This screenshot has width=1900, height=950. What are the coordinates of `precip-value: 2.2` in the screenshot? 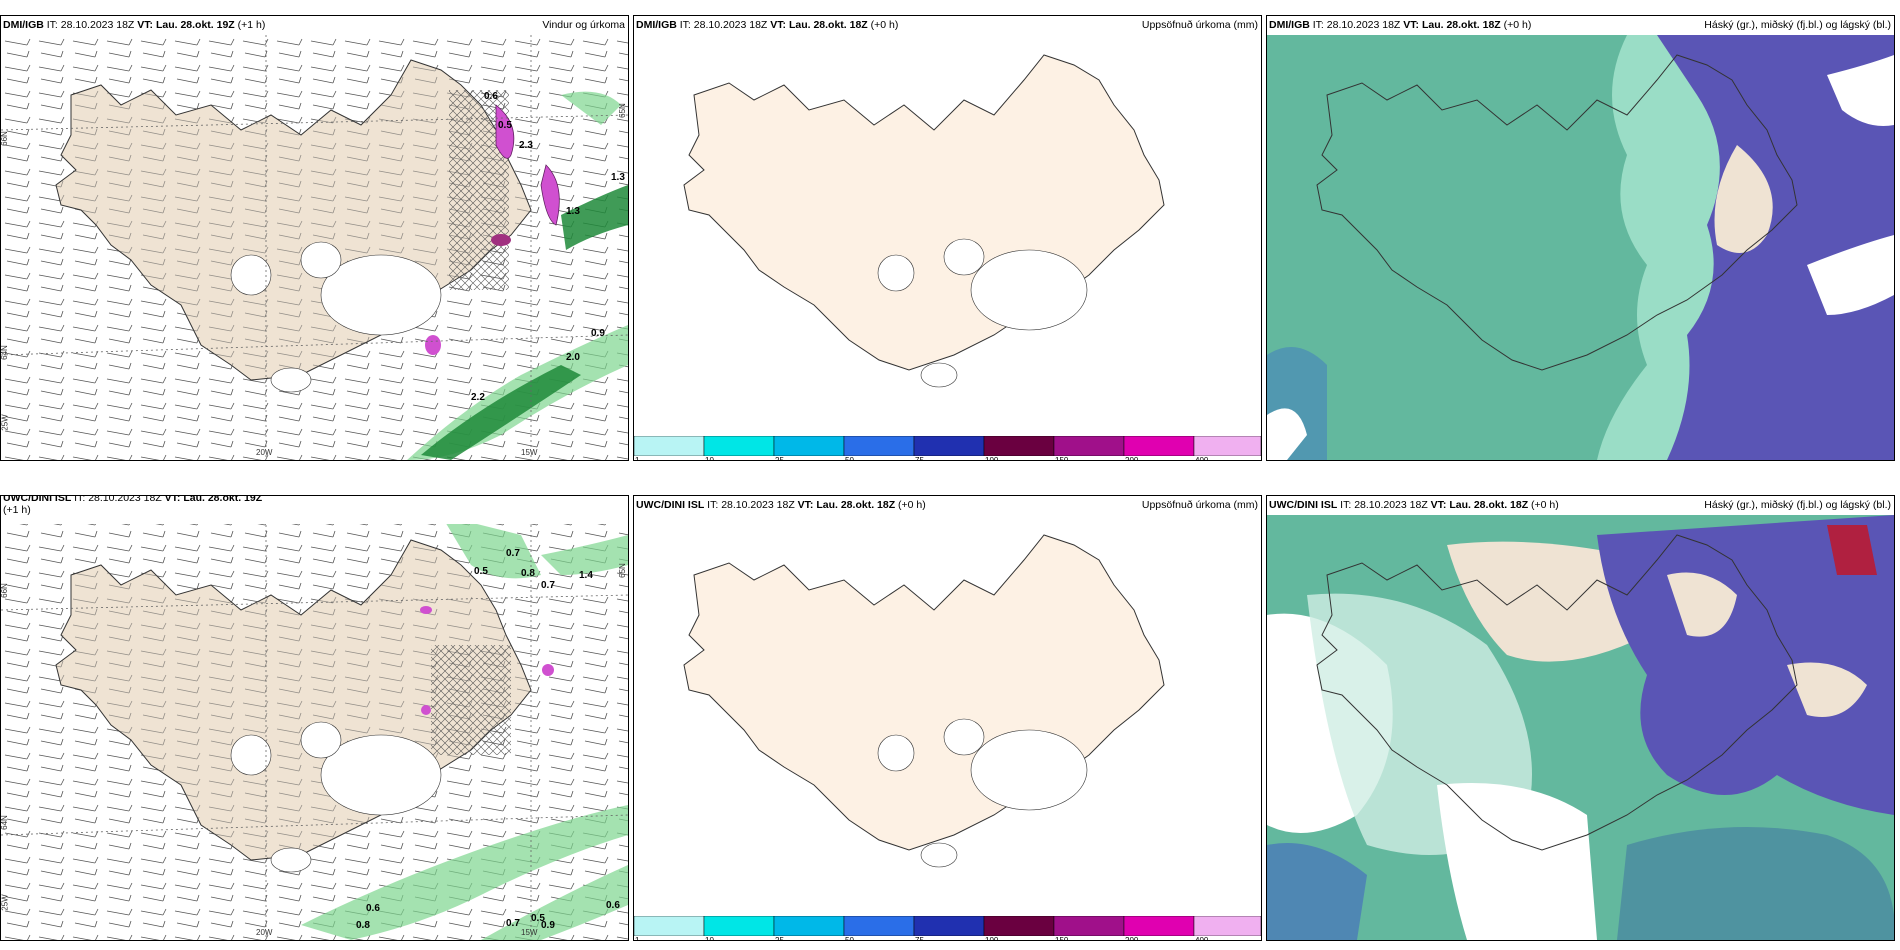 It's located at (478, 397).